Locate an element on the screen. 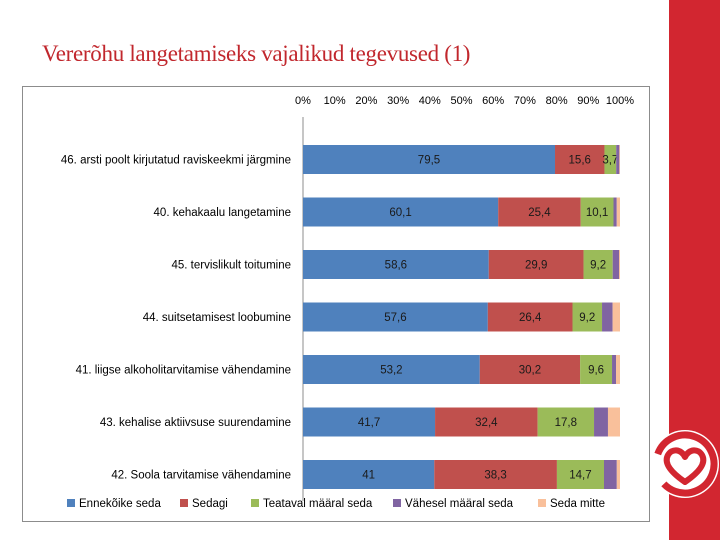  x-tick-label: 10% is located at coordinates (335, 101).